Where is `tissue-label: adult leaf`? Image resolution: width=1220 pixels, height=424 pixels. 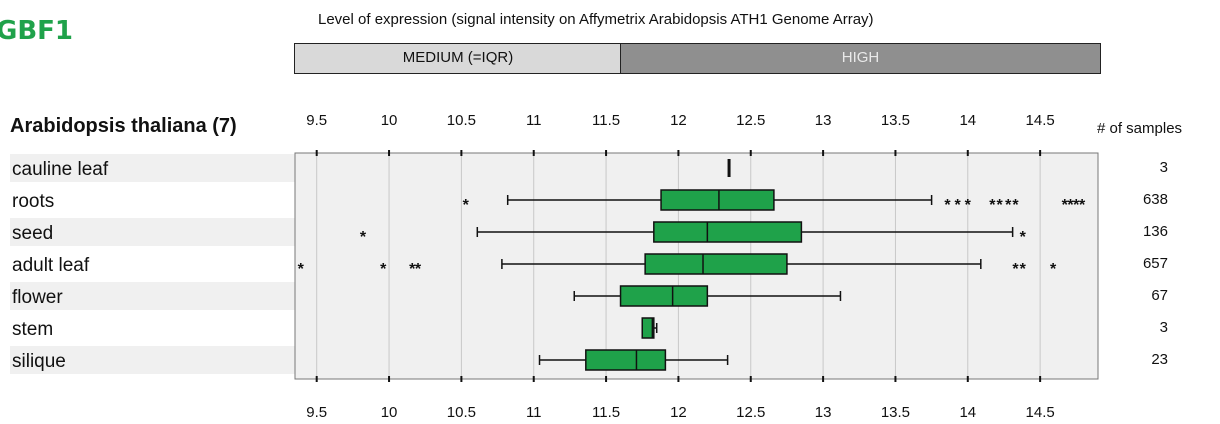
tissue-label: adult leaf is located at coordinates (51, 265).